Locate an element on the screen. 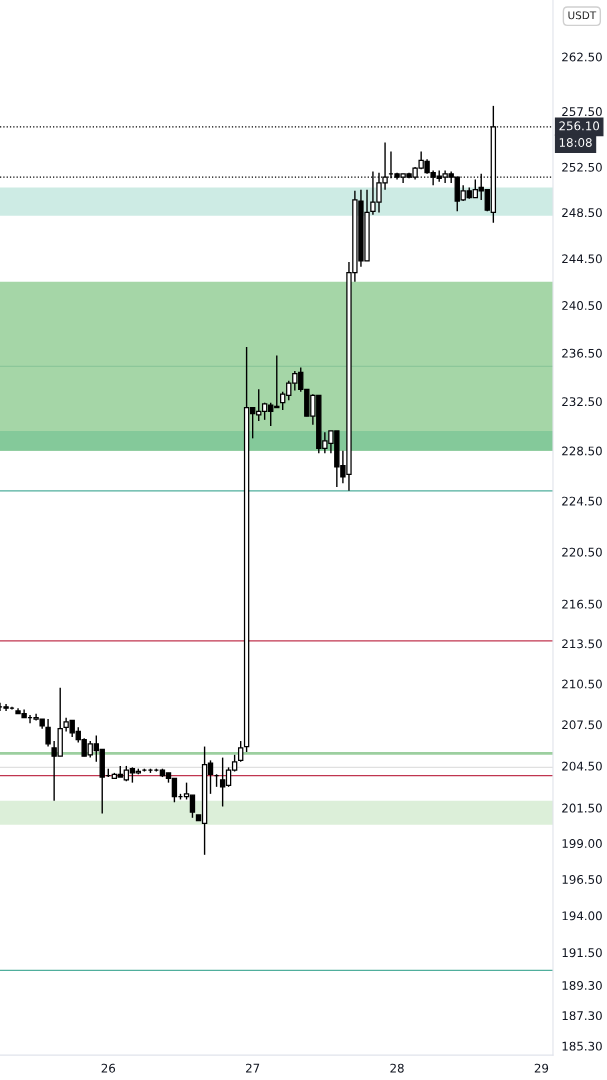 Image resolution: width=607 pixels, height=1080 pixels. y-tick-label: 185.30 is located at coordinates (582, 1046).